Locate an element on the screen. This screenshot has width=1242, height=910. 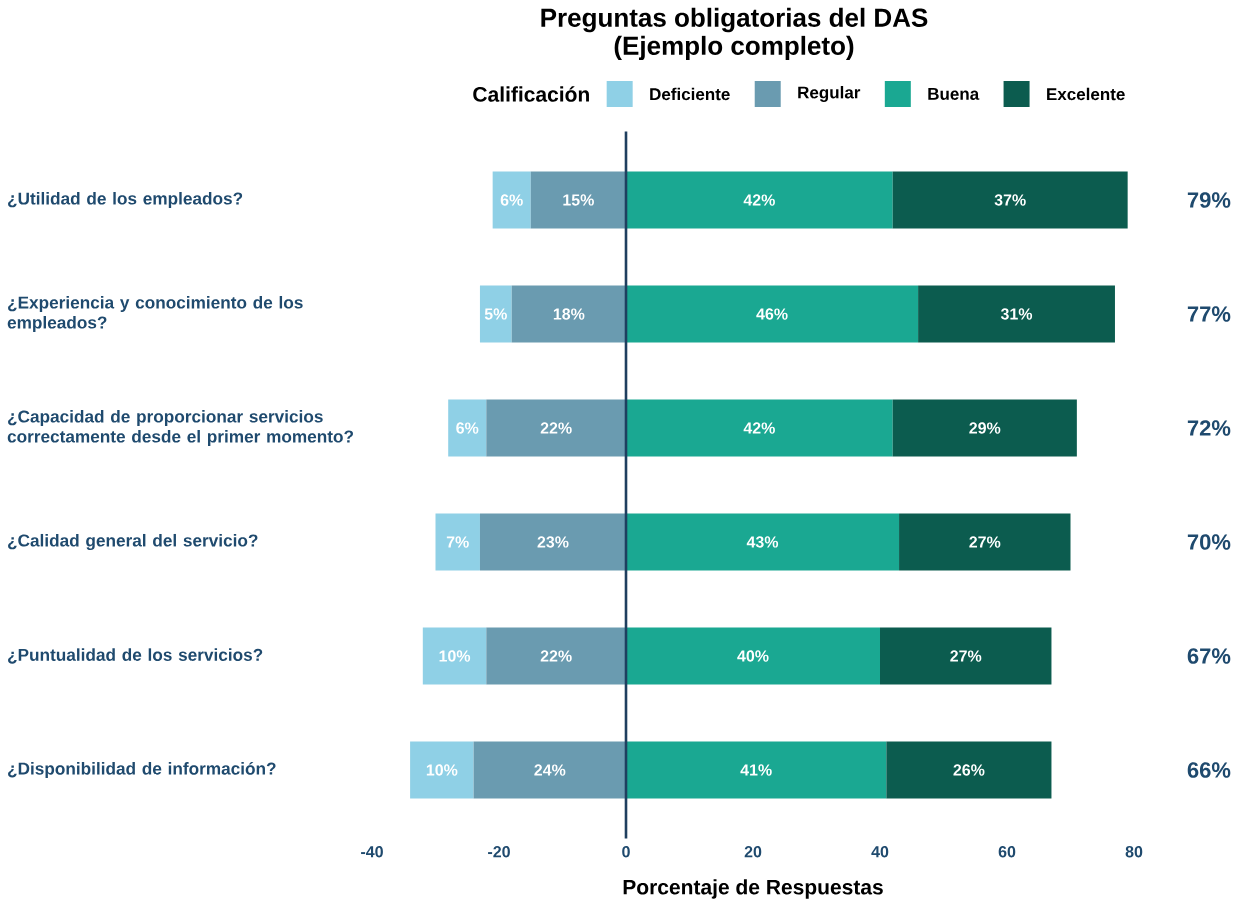
legend-label: Regular is located at coordinates (829, 94).